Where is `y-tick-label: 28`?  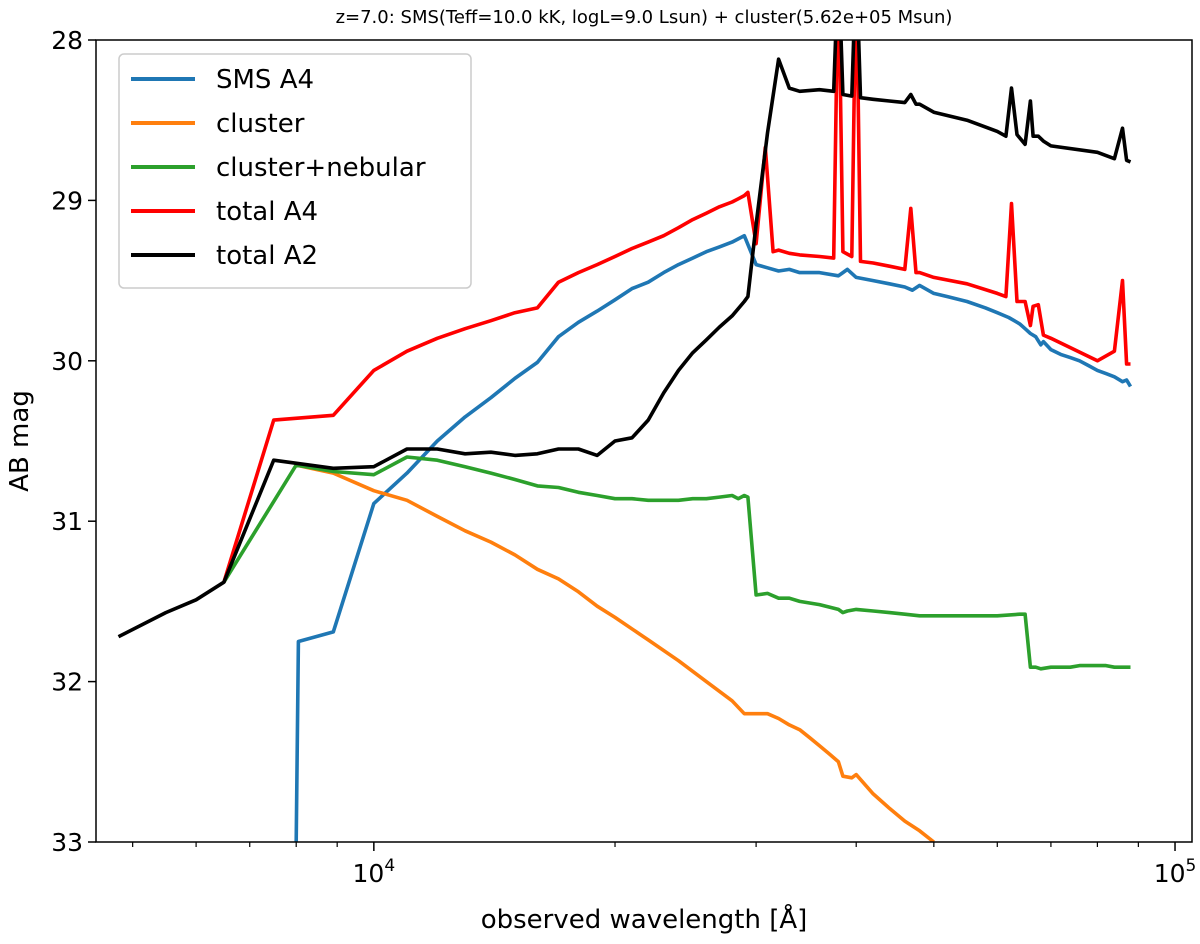
y-tick-label: 28 is located at coordinates (67, 40).